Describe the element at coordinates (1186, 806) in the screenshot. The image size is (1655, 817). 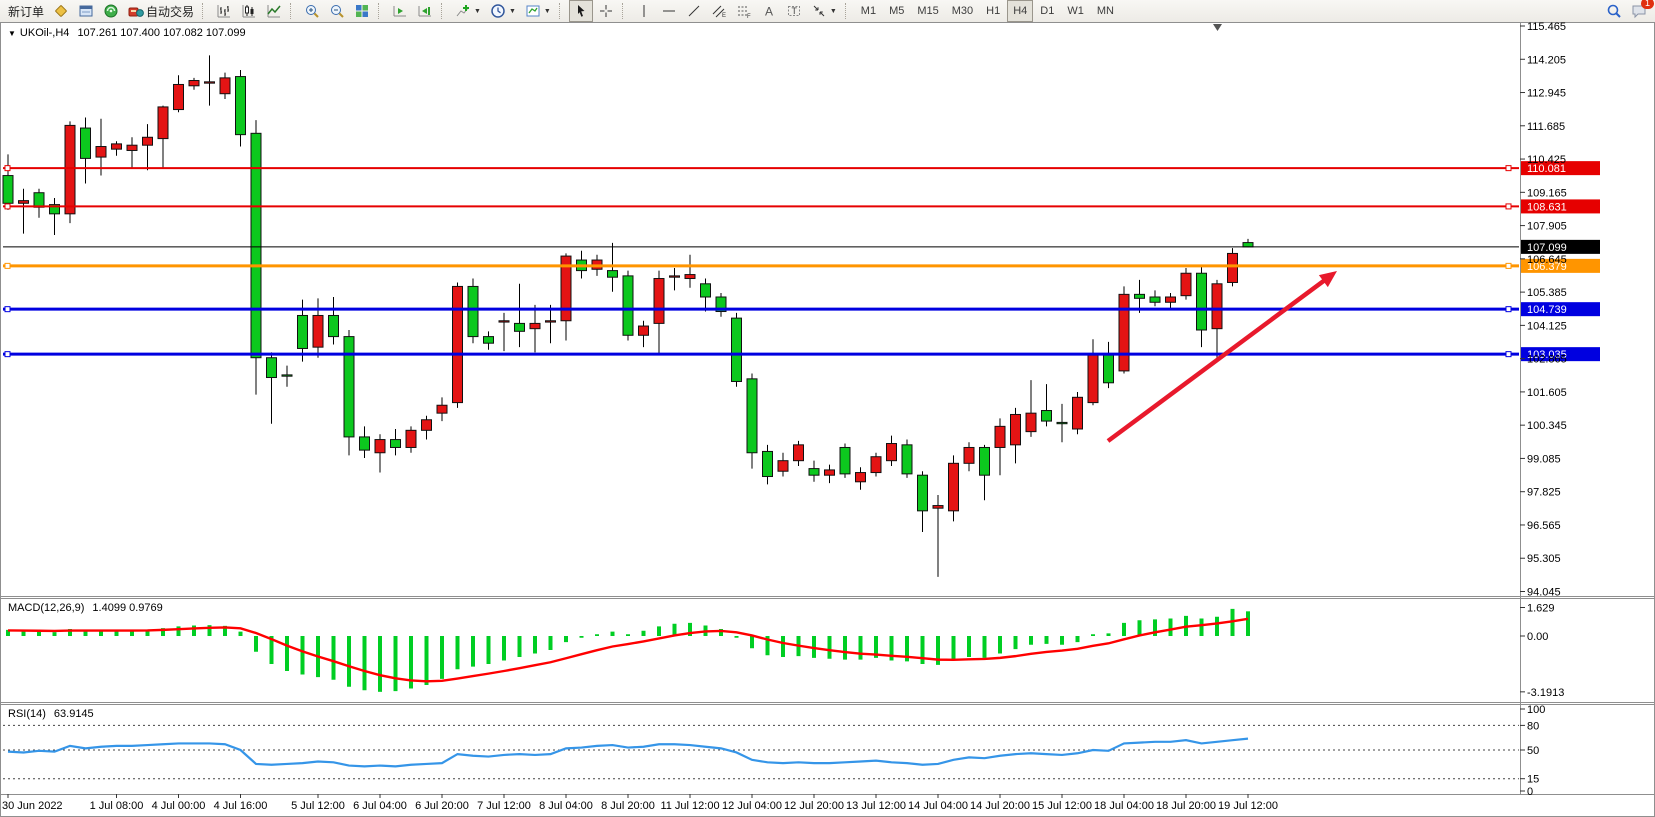
I see `svg-text: 18 Jul 20:00` at that location.